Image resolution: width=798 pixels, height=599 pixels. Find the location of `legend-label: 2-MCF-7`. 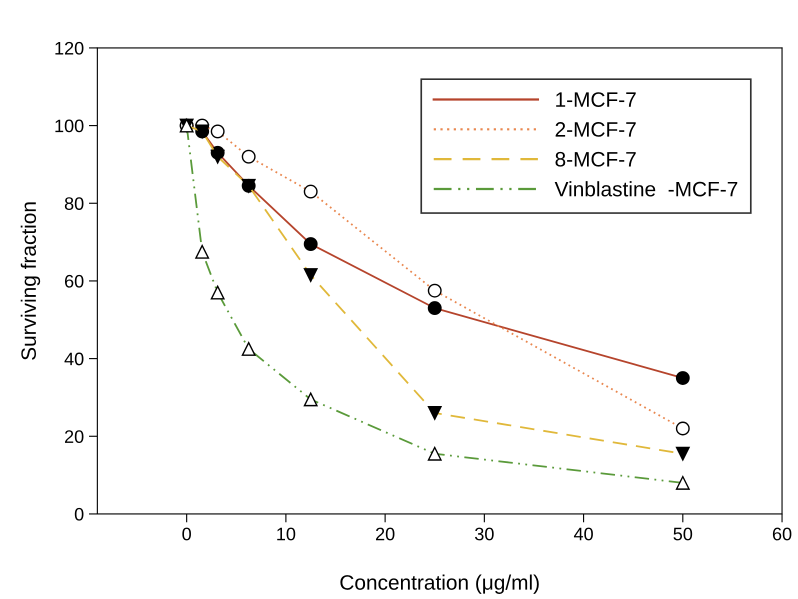

legend-label: 2-MCF-7 is located at coordinates (596, 129).